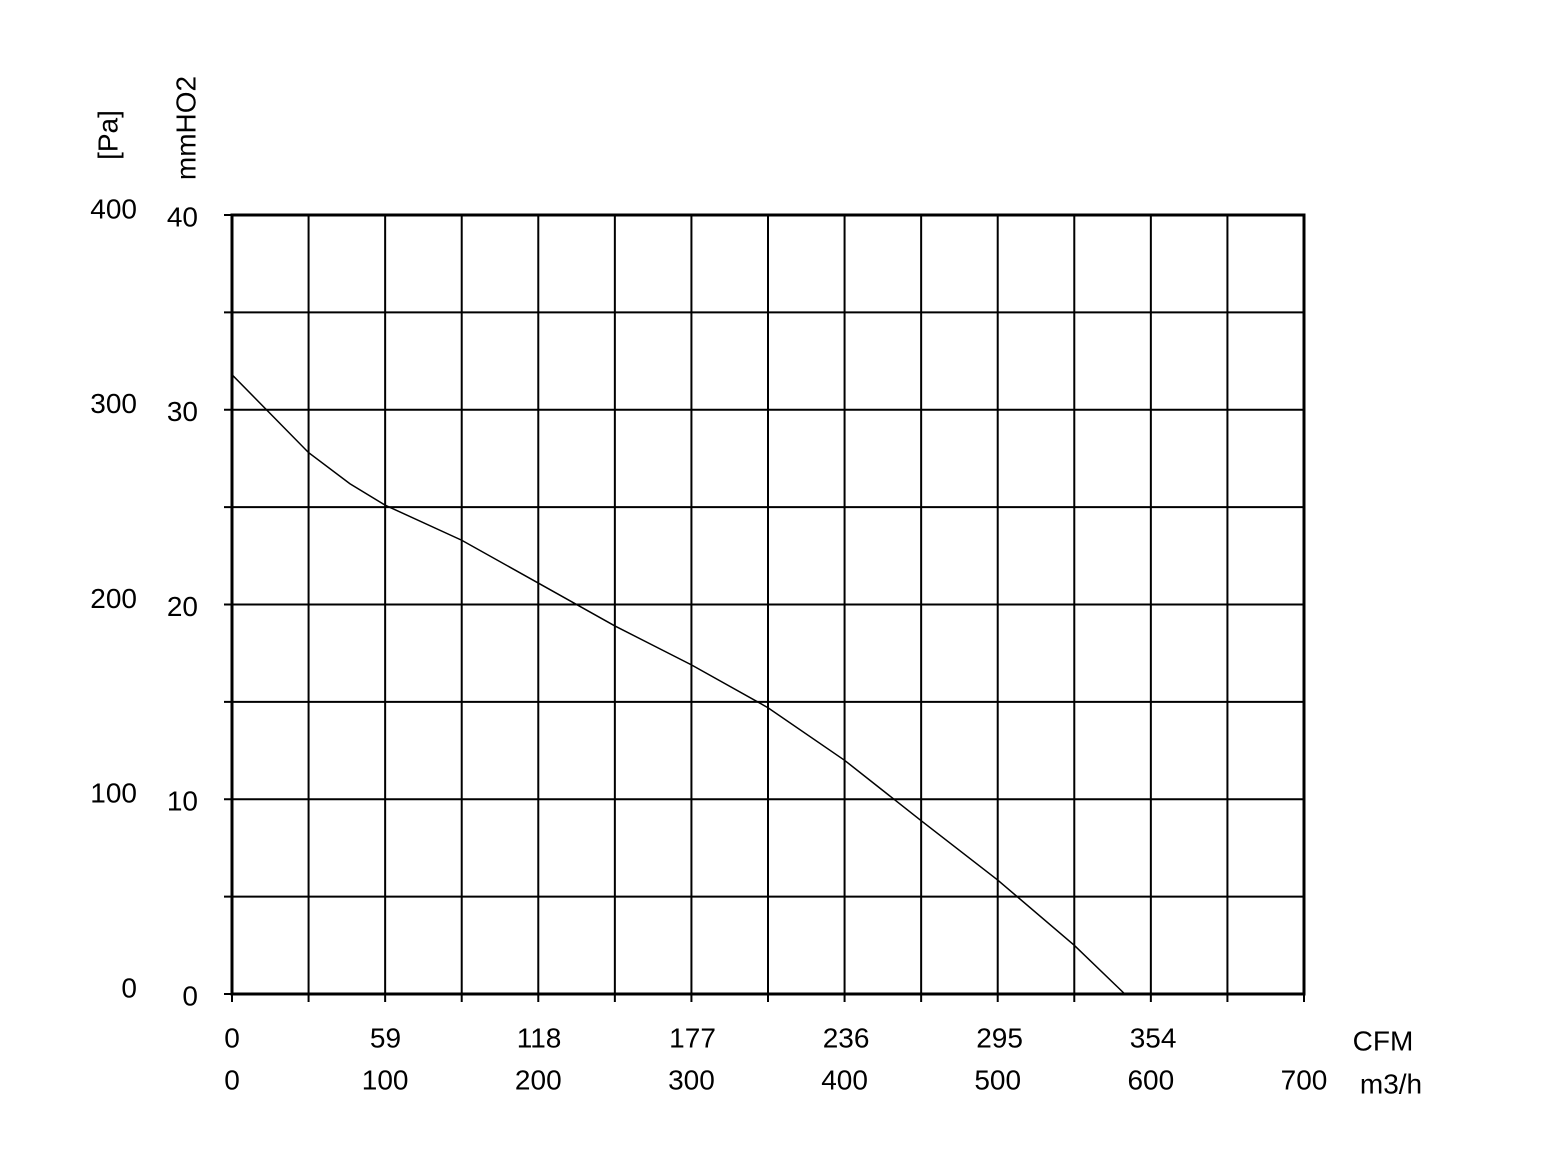 Image resolution: width=1558 pixels, height=1172 pixels. What do you see at coordinates (385, 1079) in the screenshot?
I see `x-tick-label: 100` at bounding box center [385, 1079].